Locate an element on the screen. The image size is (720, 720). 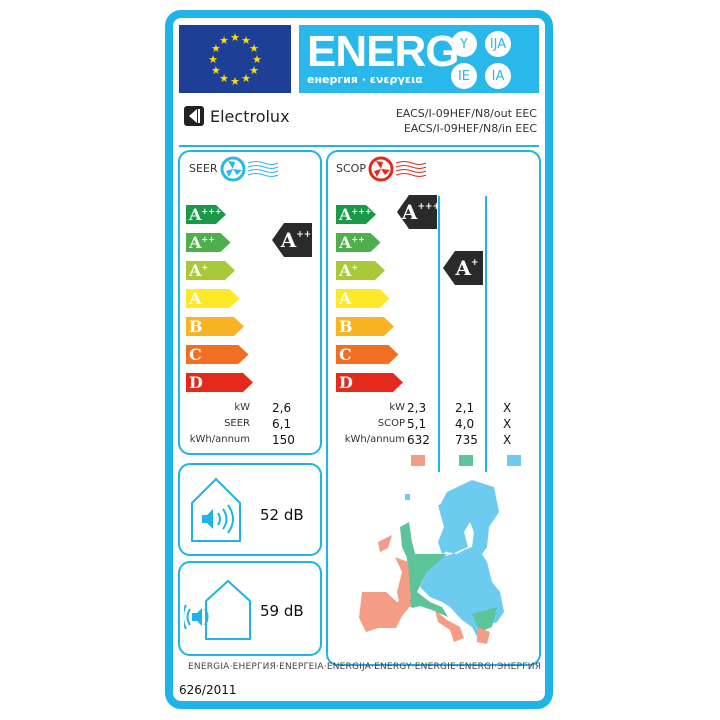
heating-value: 2,1 is located at coordinates (465, 408).